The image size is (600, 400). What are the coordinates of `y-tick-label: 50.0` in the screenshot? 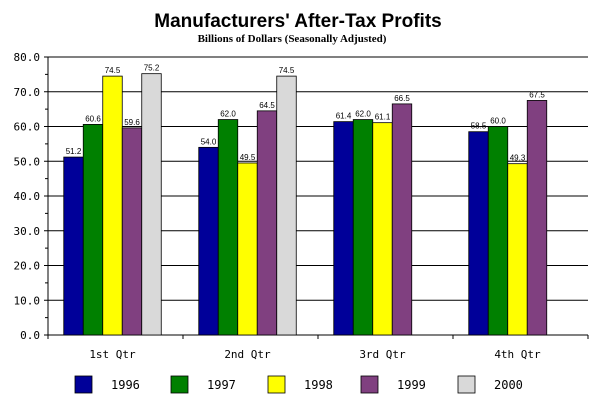 It's located at (27, 161).